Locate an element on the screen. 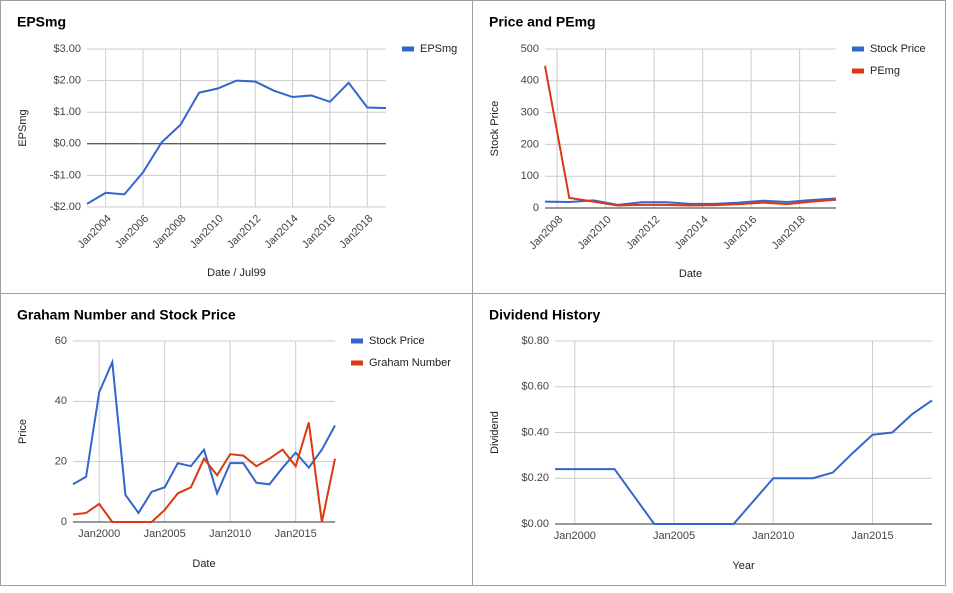 This screenshot has height=593, width=953. y-tick-label: 500 is located at coordinates (530, 49).